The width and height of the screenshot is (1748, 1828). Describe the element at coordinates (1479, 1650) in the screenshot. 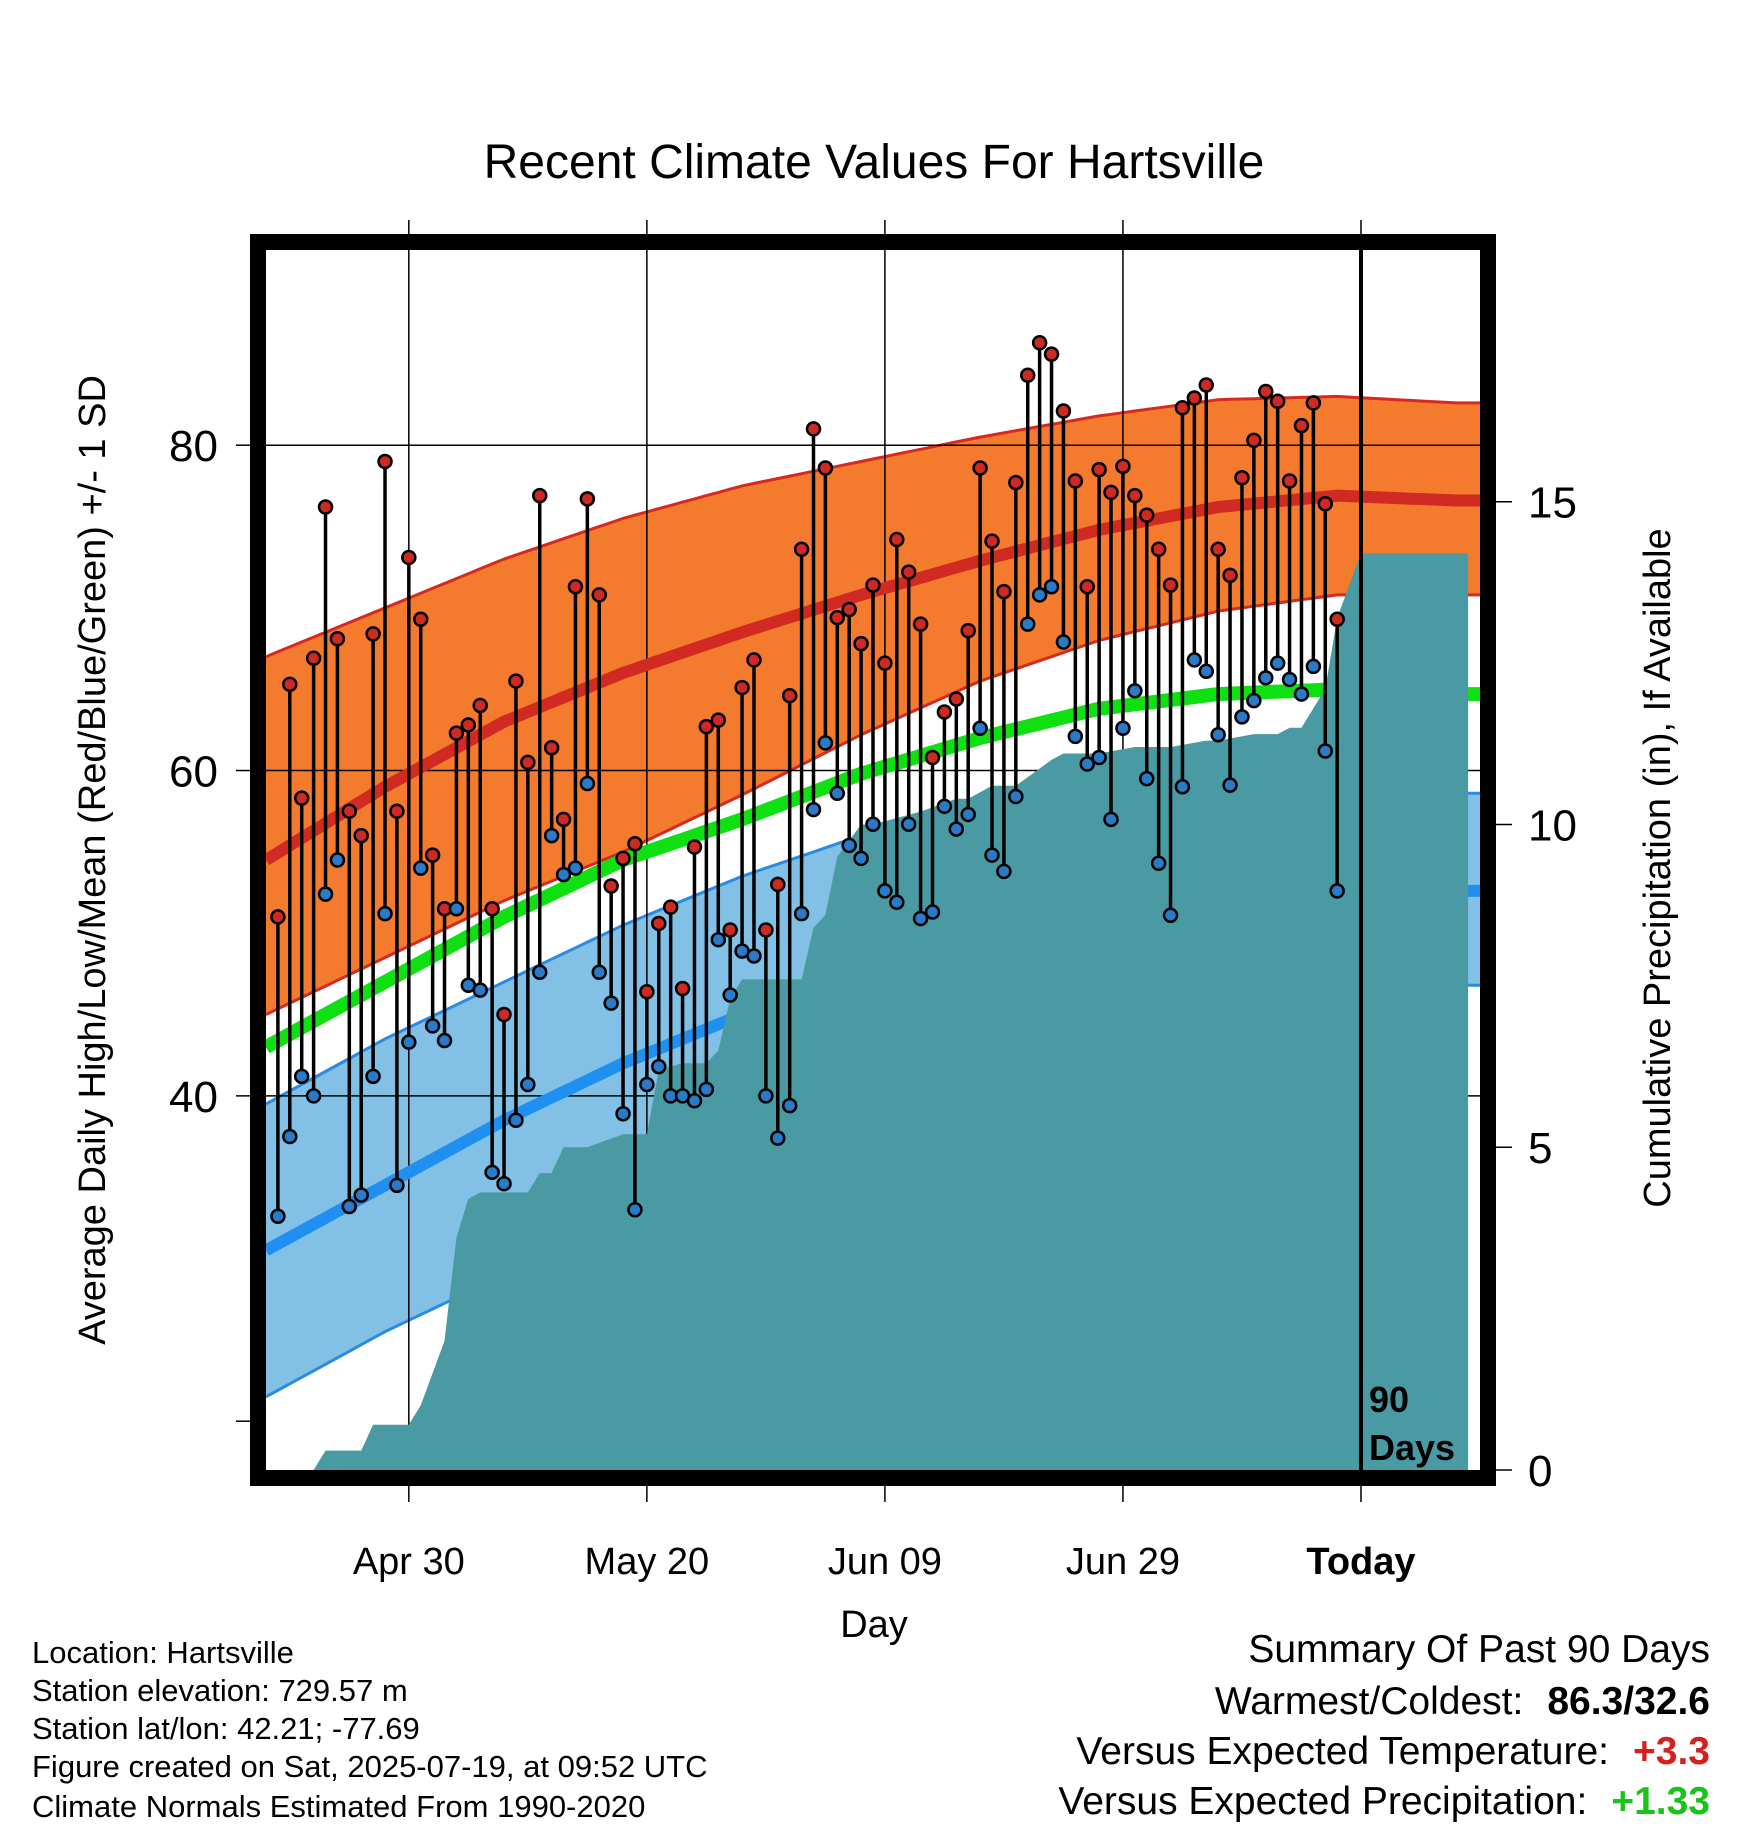

I see `summary-title: Summary Of Past 90 Days` at that location.